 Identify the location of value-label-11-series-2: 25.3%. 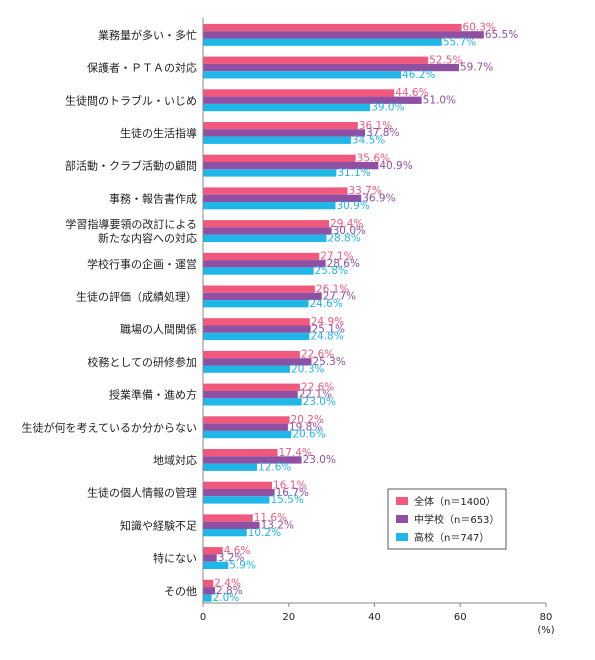
(328, 362).